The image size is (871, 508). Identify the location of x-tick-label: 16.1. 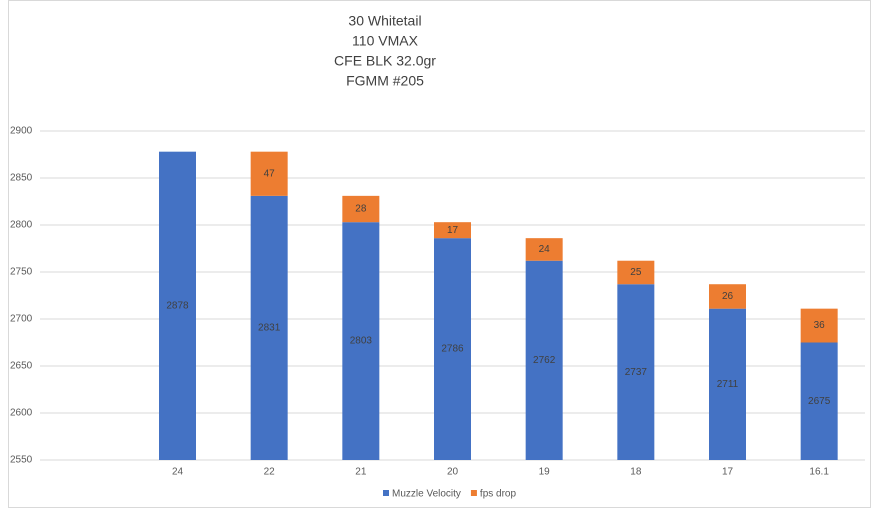
(819, 472).